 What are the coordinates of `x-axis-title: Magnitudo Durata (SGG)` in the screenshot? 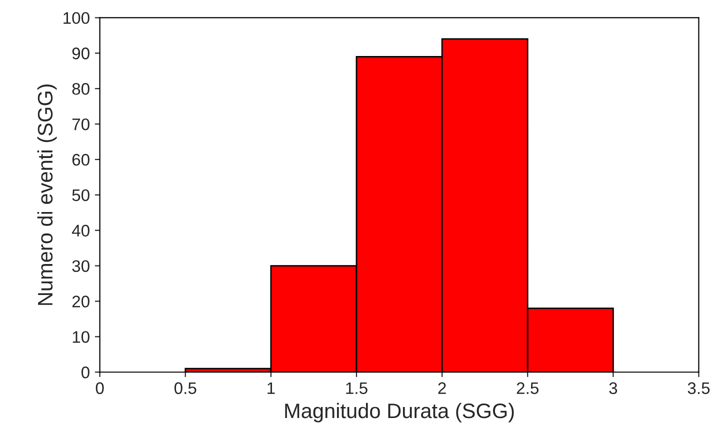 It's located at (399, 412).